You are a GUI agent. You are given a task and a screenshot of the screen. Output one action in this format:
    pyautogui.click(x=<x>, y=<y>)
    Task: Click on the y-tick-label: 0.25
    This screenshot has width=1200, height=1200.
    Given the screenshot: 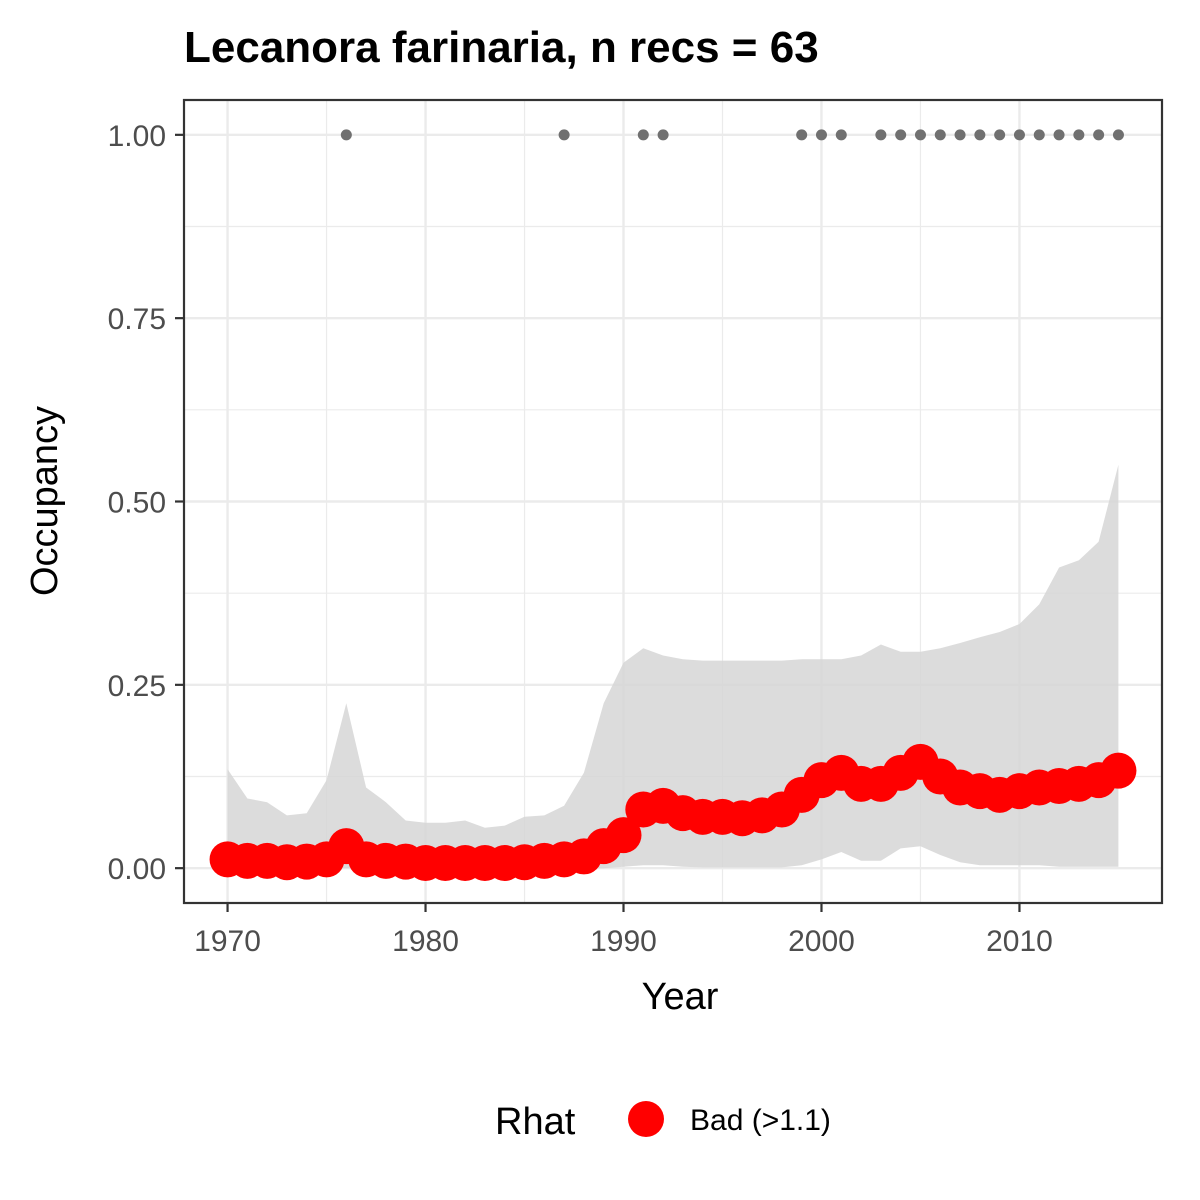 What is the action you would take?
    pyautogui.click(x=137, y=686)
    